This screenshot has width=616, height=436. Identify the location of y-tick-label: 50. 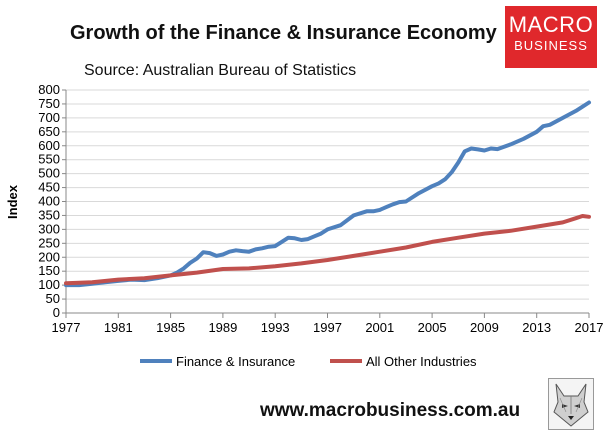
(53, 298).